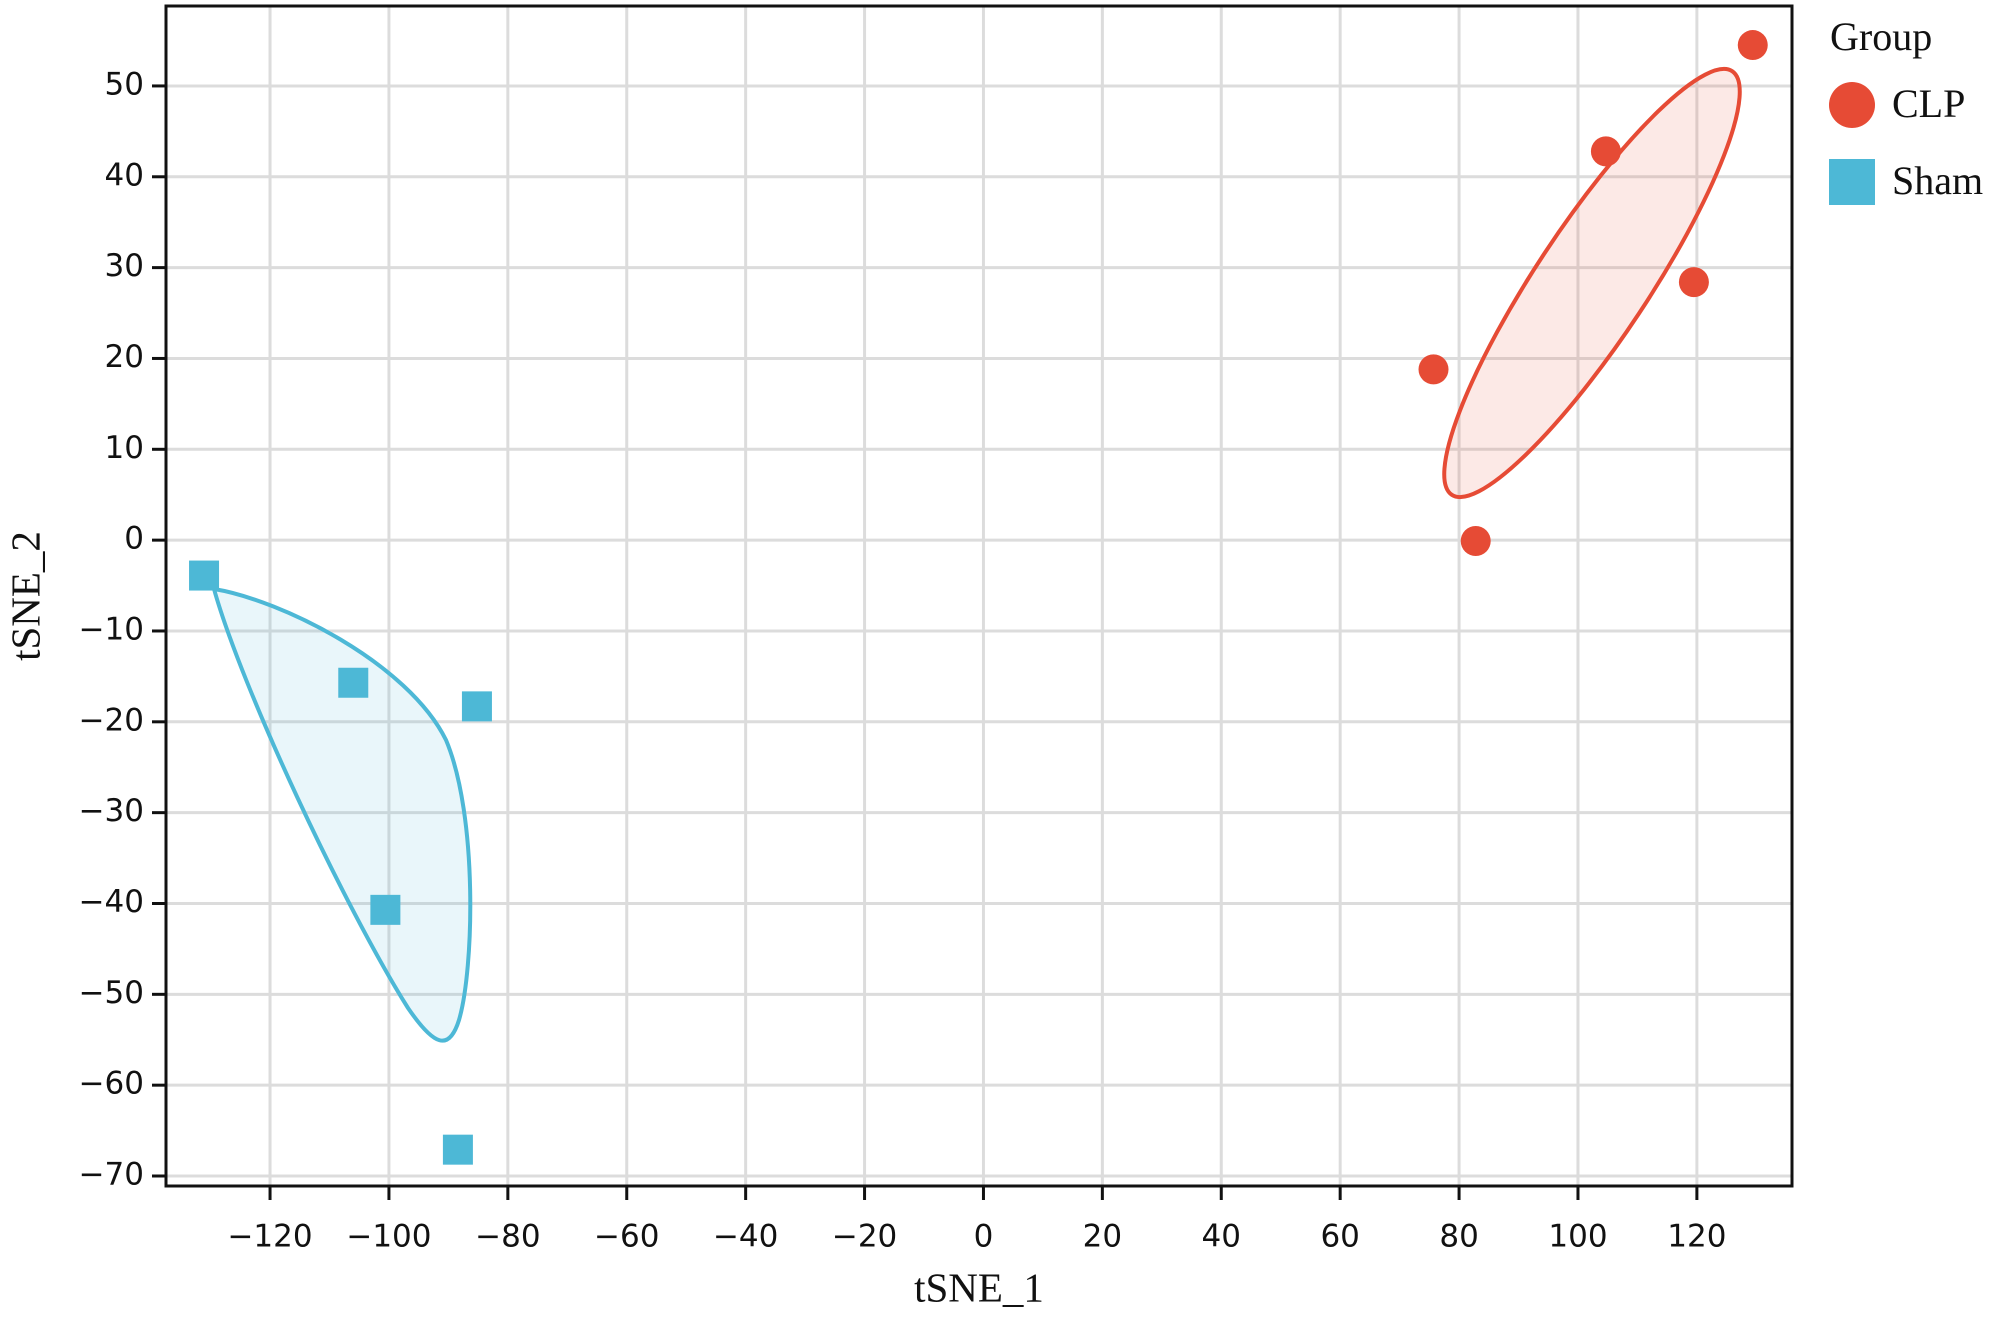  I want to click on x-tick-label: −20, so click(864, 1237).